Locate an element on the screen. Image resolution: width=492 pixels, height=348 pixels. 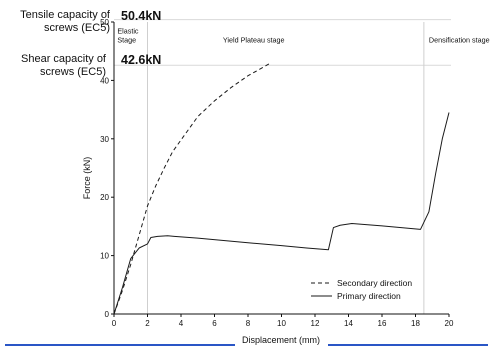
legend: Secondary direction Primary direction is located at coordinates (361, 289).